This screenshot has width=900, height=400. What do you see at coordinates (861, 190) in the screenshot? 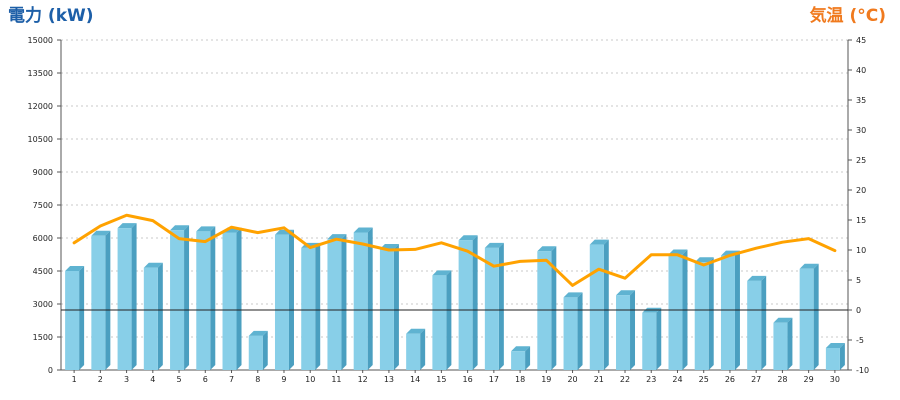
I see `right-tick-label: 20` at bounding box center [861, 190].